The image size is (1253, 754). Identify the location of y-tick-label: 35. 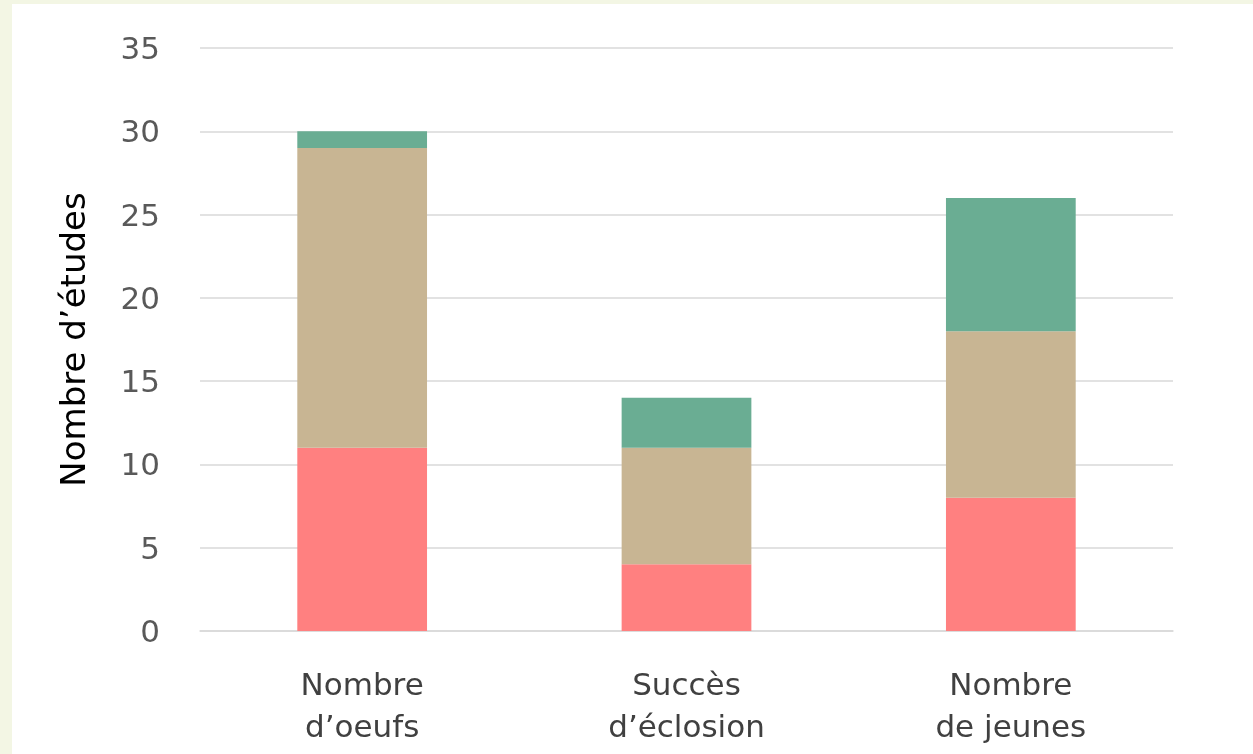
(140, 48).